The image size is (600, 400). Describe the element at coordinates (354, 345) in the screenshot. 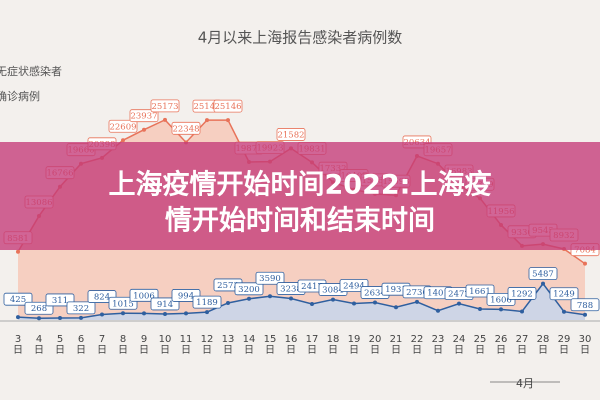

I see `x-tick-label: 19日` at that location.